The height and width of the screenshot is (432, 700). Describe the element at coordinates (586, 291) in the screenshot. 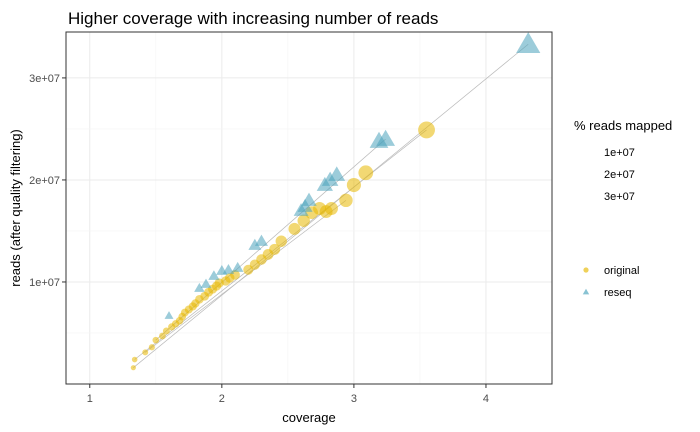

I see `legend-key-reseq` at that location.